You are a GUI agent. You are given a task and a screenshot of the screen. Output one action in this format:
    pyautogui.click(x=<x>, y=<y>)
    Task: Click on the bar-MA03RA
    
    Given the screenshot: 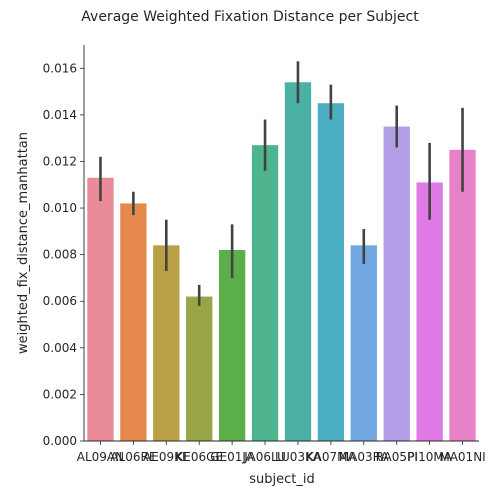 What is the action you would take?
    pyautogui.click(x=363, y=343)
    